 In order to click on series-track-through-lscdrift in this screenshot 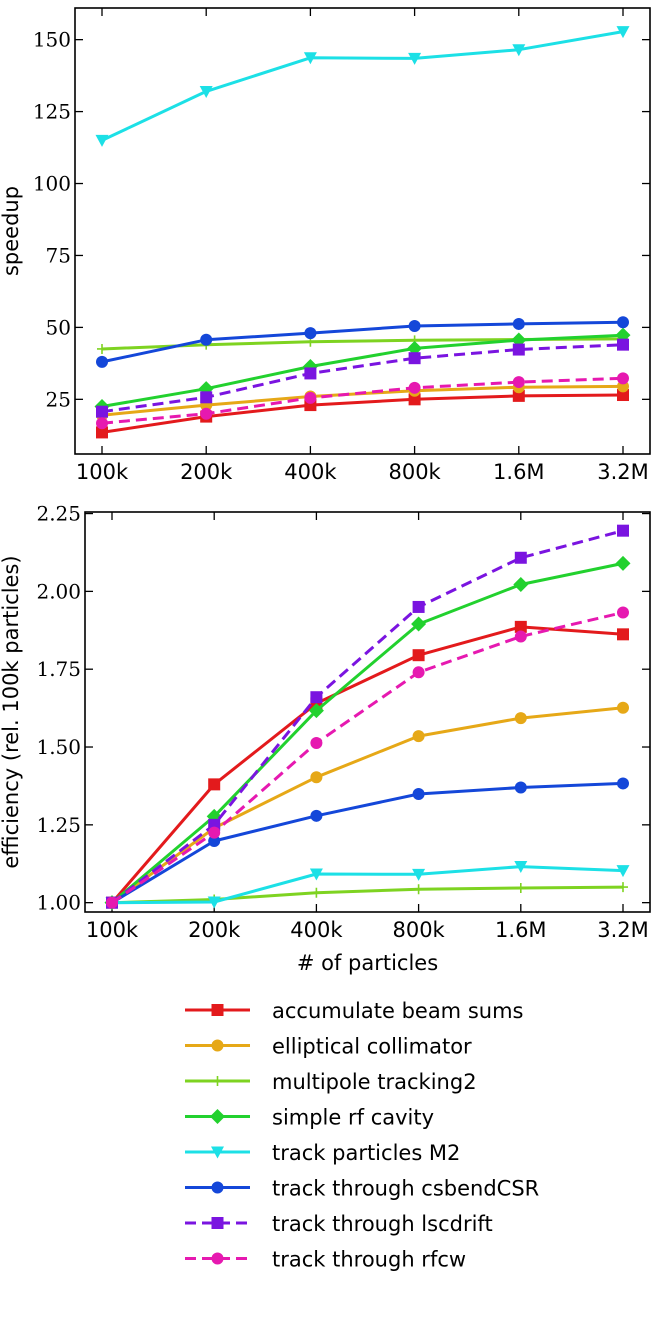, I will do `click(362, 378)`.